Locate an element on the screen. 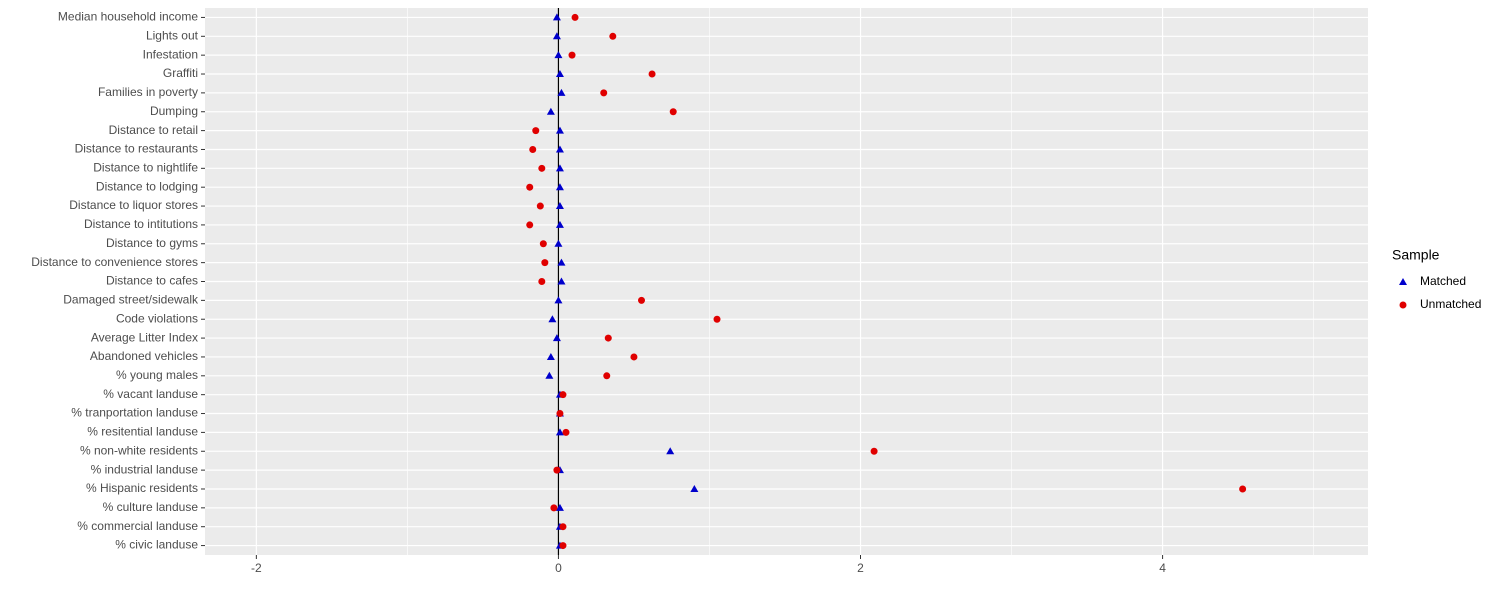 The image size is (1500, 605). y-tick-label: Distance to convenience stores is located at coordinates (114, 262).